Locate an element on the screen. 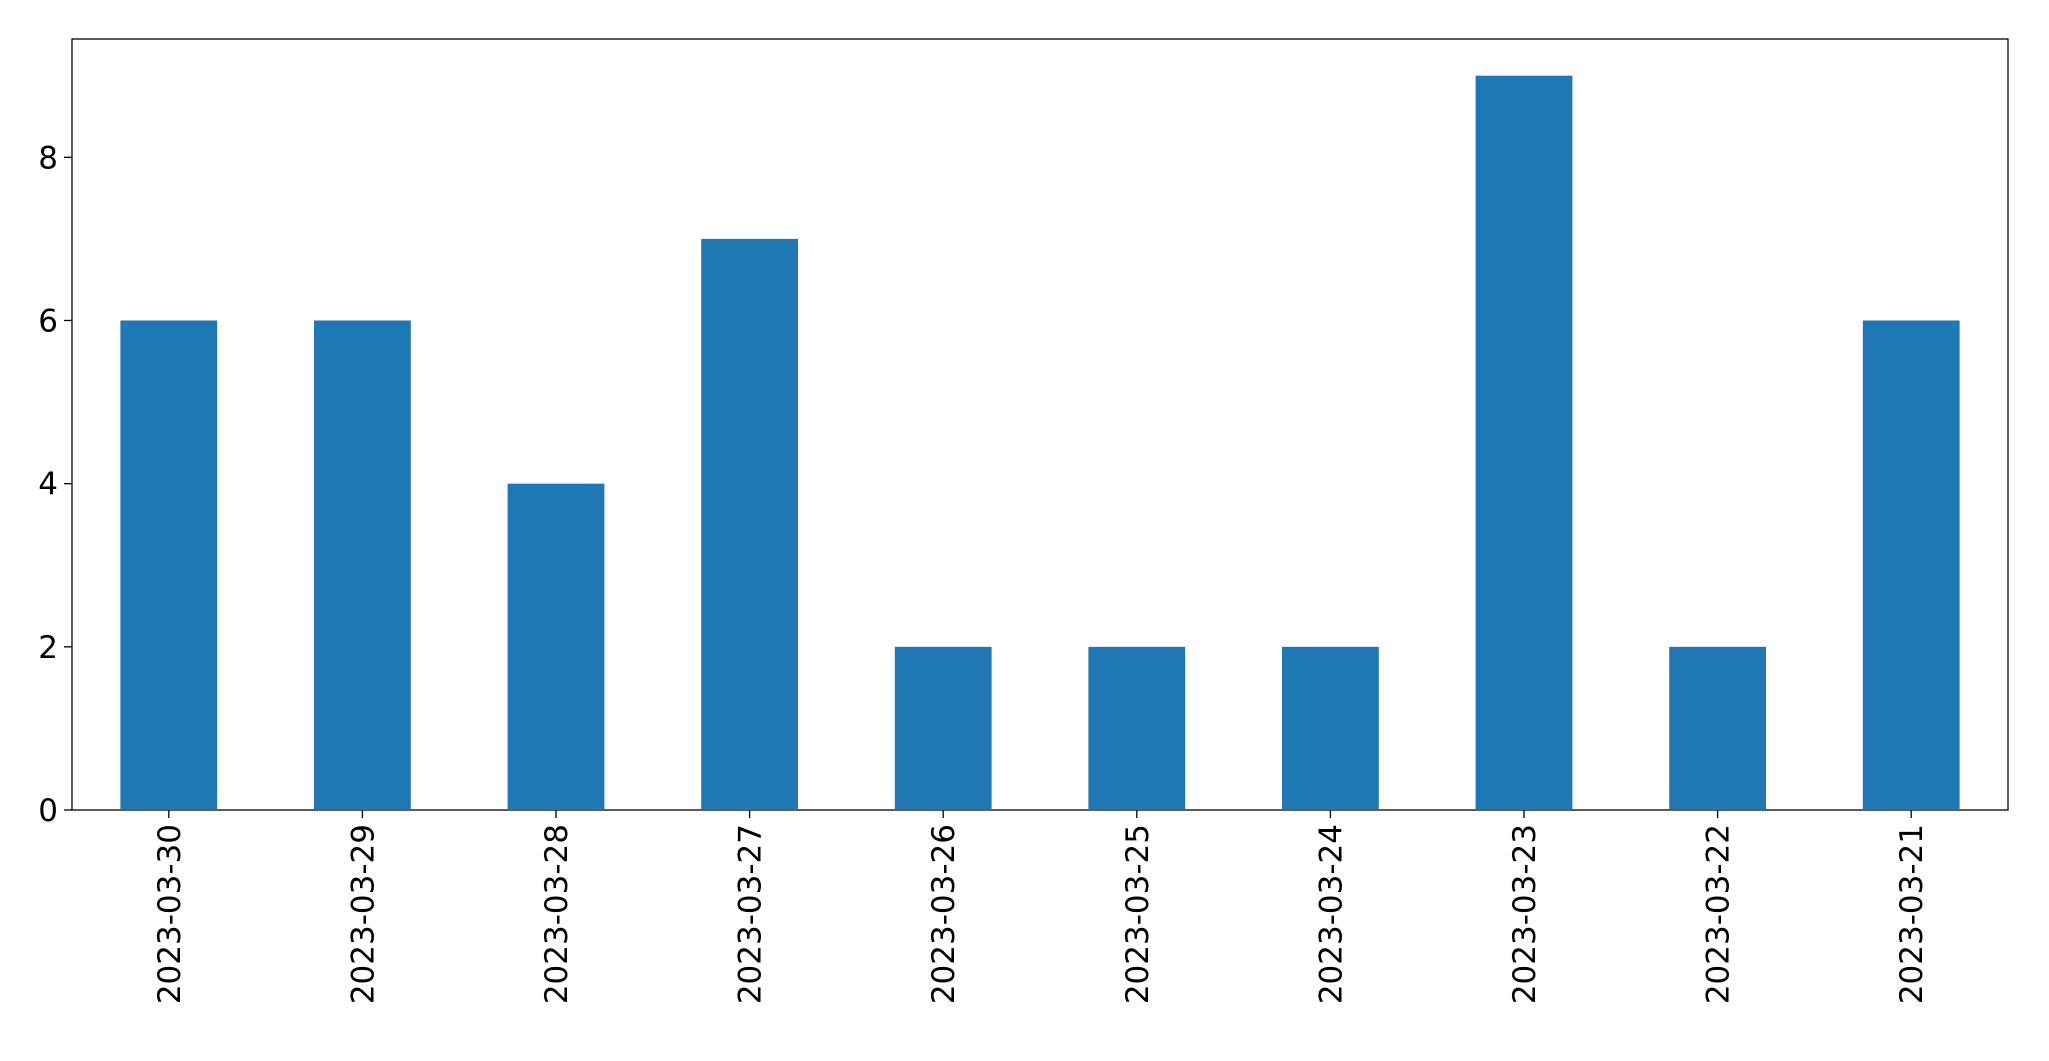 The width and height of the screenshot is (2049, 1061). x-tick-label: 2023-03-26 is located at coordinates (944, 914).